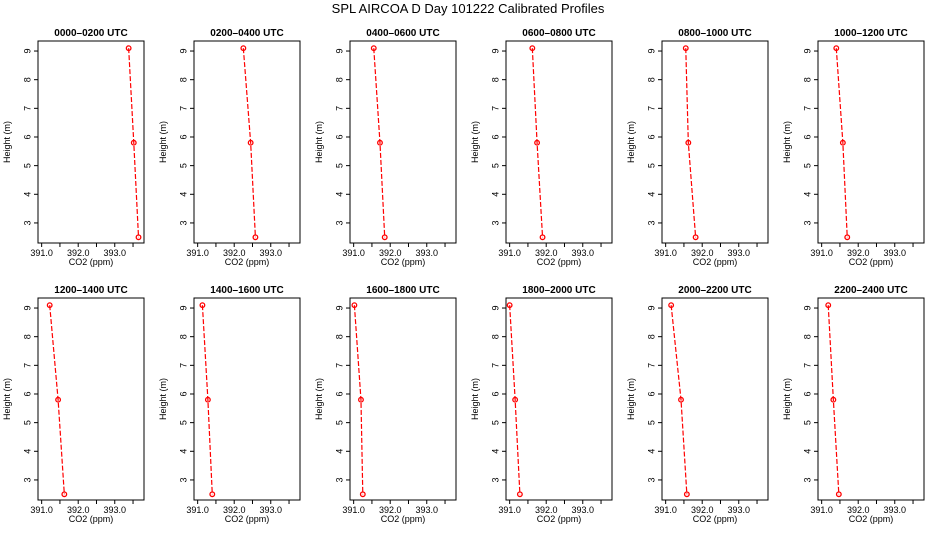 The width and height of the screenshot is (936, 540). I want to click on panel-title: 0200–0400 UTC, so click(246, 33).